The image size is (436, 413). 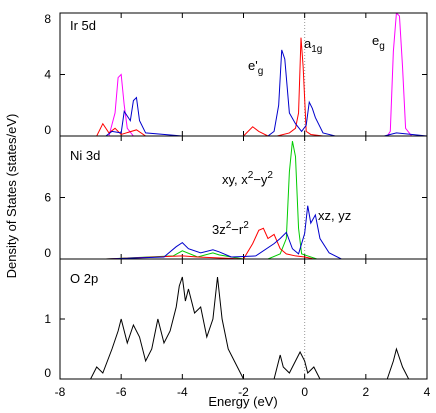 What do you see at coordinates (237, 229) in the screenshot?
I see `annotation-part: −r` at bounding box center [237, 229].